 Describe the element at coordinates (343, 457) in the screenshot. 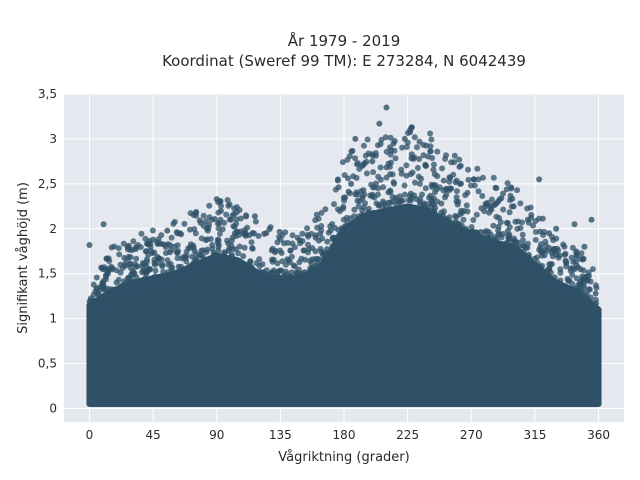

I see `x-axis-label: Vågriktning (grader)` at that location.